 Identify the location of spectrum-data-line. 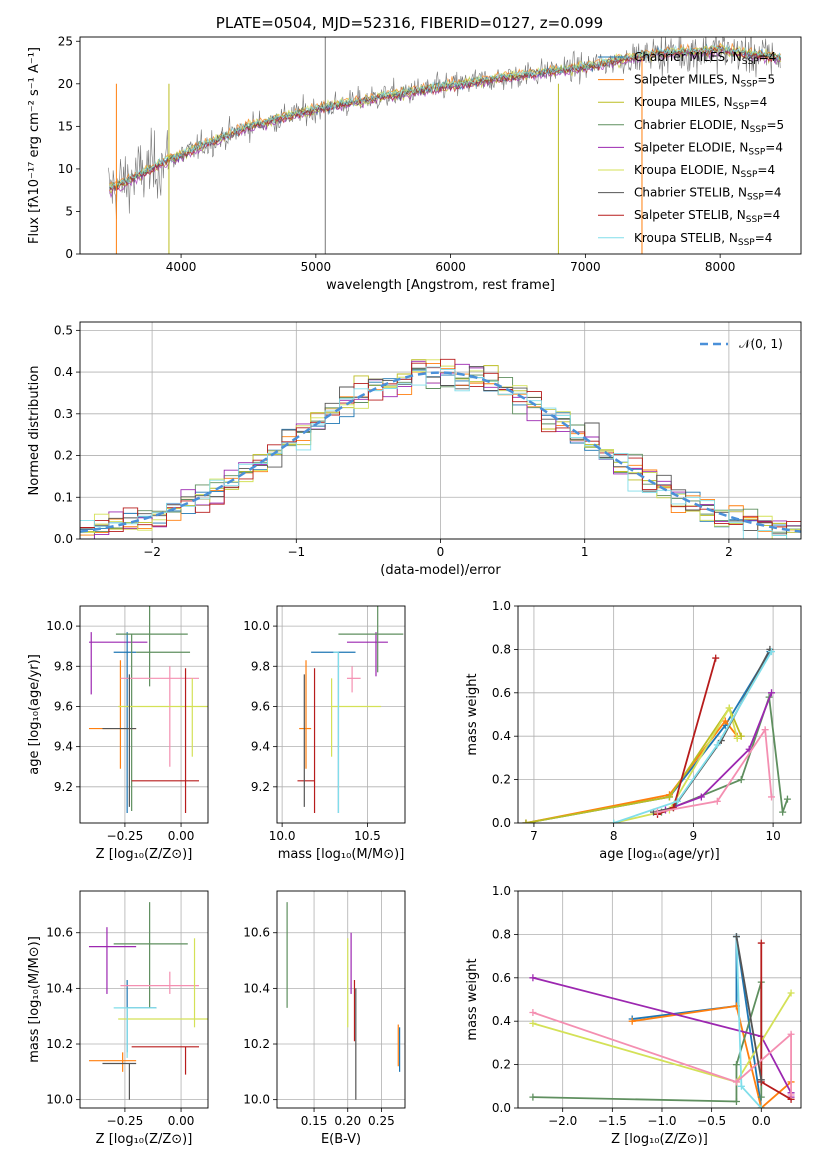
(444, 128).